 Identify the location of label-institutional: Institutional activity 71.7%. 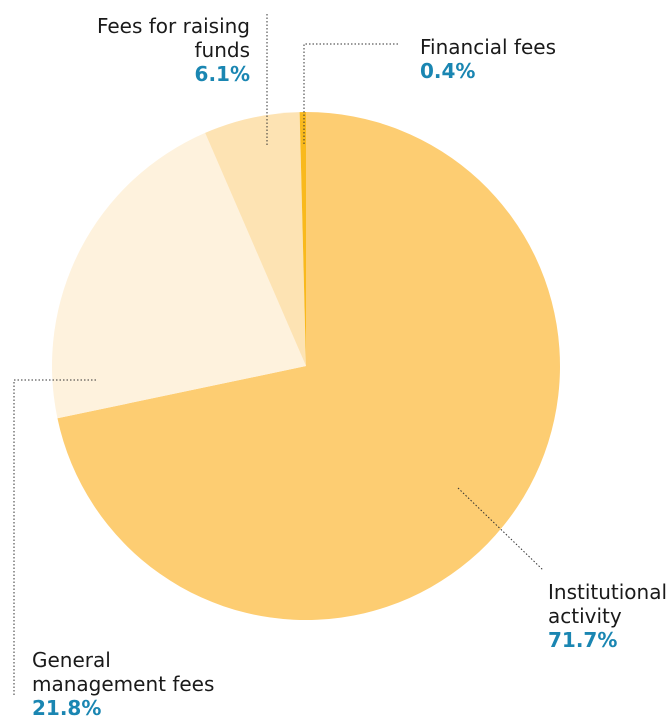
(610, 616).